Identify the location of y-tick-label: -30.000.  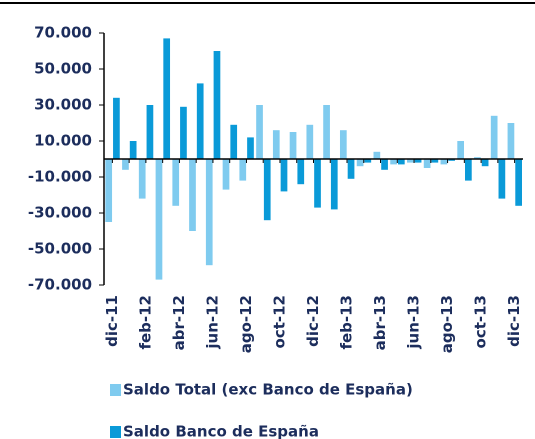
(60, 213).